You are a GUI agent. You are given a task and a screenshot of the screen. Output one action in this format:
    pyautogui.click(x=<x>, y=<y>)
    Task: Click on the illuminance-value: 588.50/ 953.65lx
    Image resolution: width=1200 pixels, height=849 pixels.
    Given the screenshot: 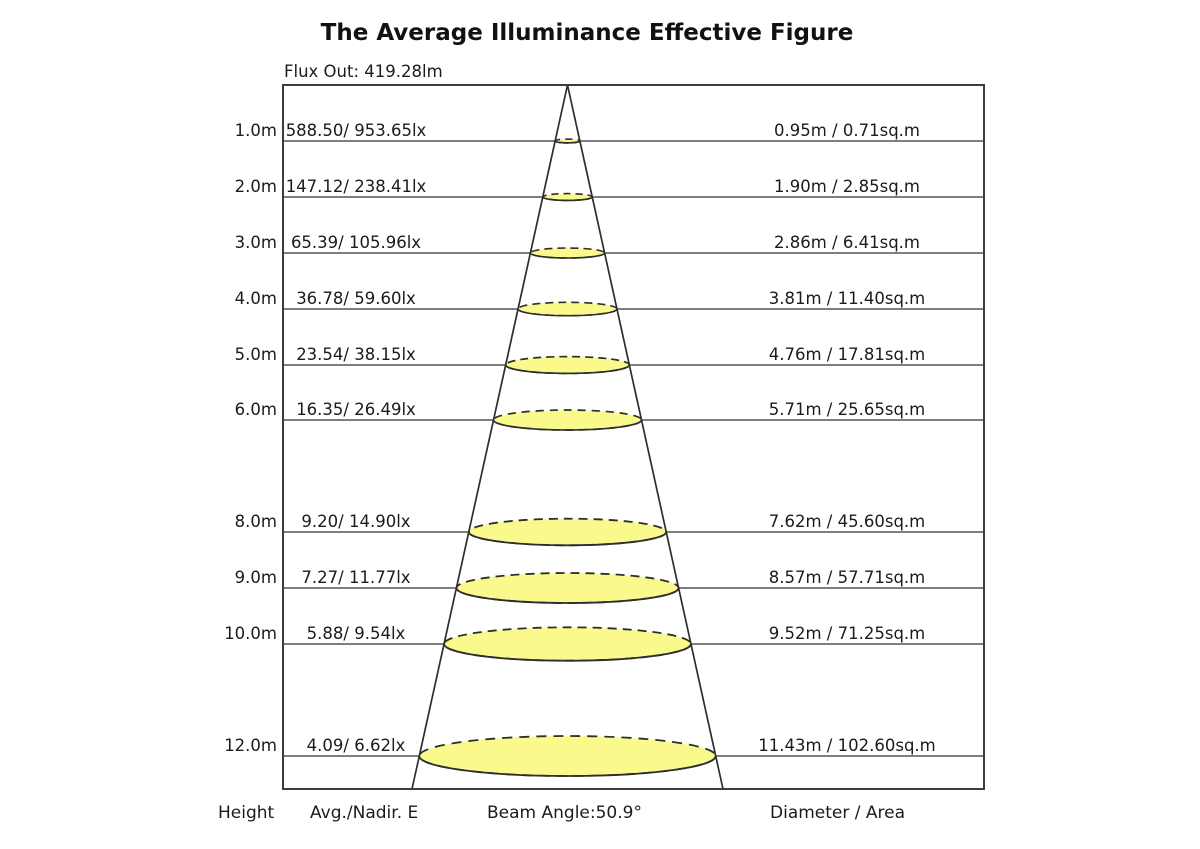 What is the action you would take?
    pyautogui.click(x=356, y=130)
    